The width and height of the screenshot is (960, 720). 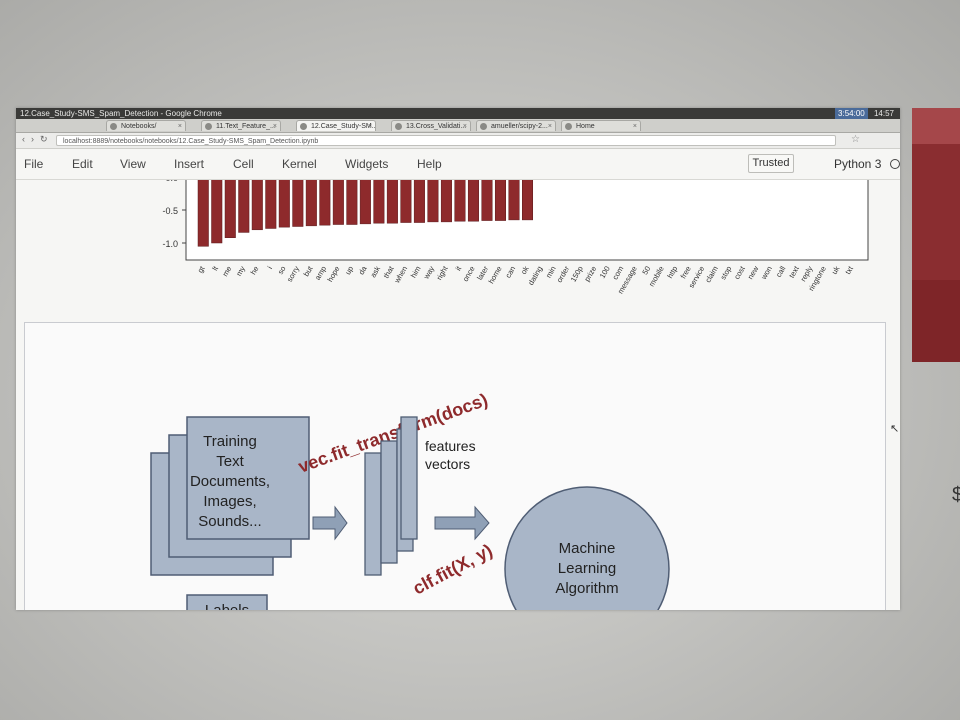 What do you see at coordinates (563, 274) in the screenshot?
I see `x-tick-label: order` at bounding box center [563, 274].